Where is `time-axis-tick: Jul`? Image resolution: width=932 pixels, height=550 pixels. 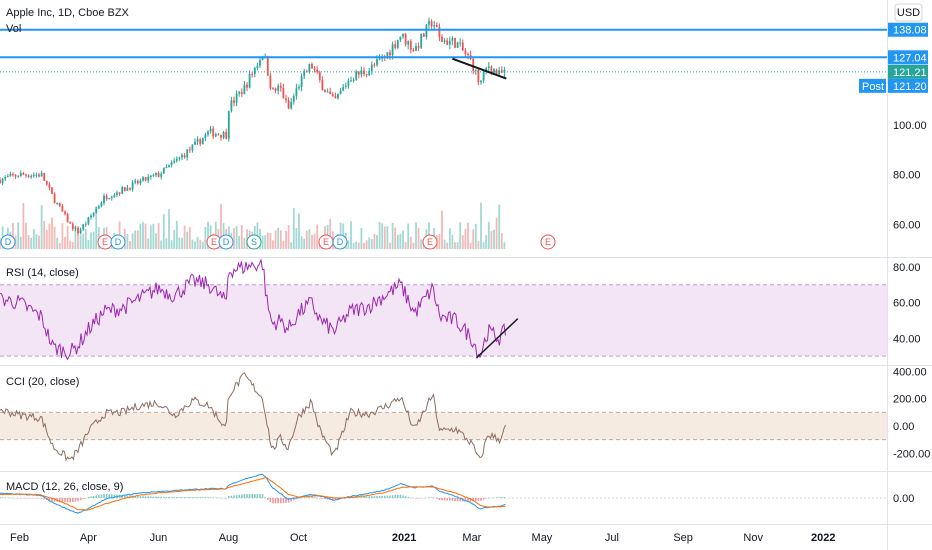 time-axis-tick: Jul is located at coordinates (612, 538).